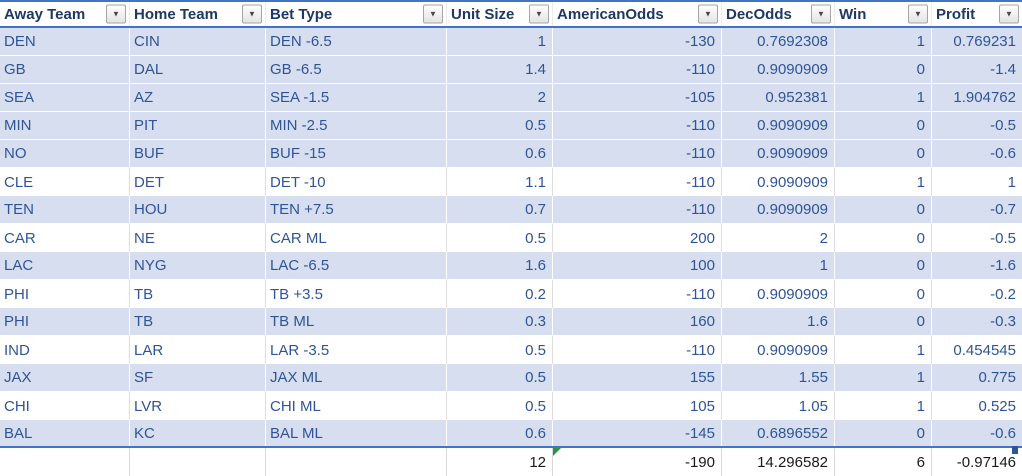  What do you see at coordinates (65, 406) in the screenshot?
I see `cell-away-team: CHI` at bounding box center [65, 406].